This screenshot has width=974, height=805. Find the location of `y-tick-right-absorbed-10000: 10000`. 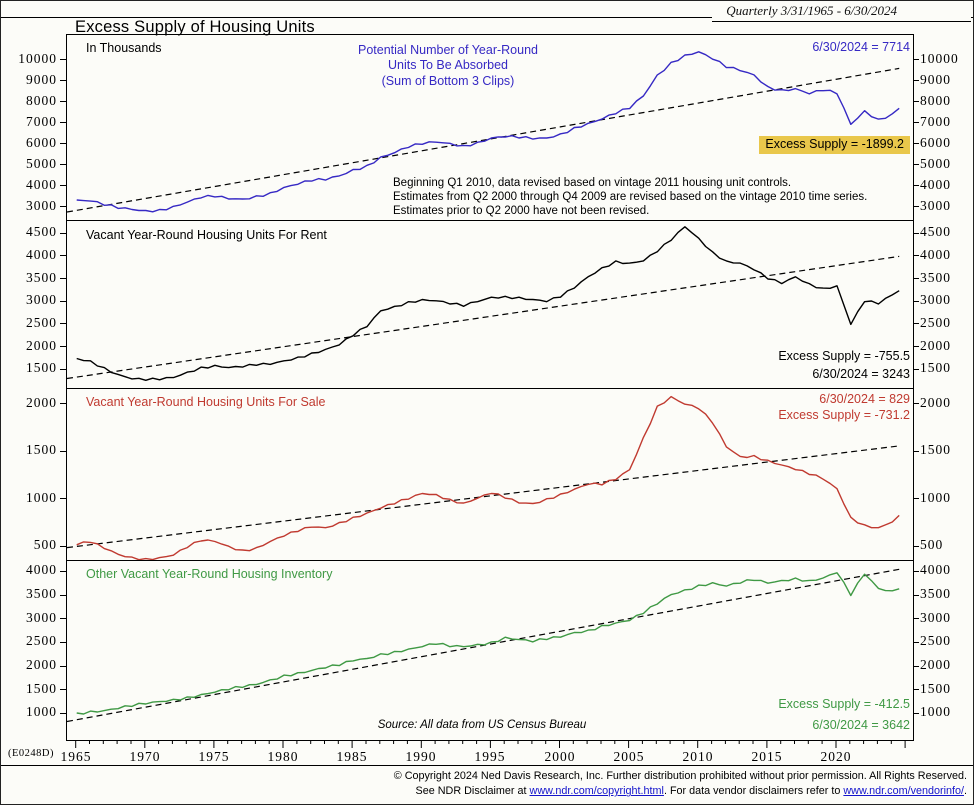

y-tick-right-absorbed-10000: 10000 is located at coordinates (939, 58).